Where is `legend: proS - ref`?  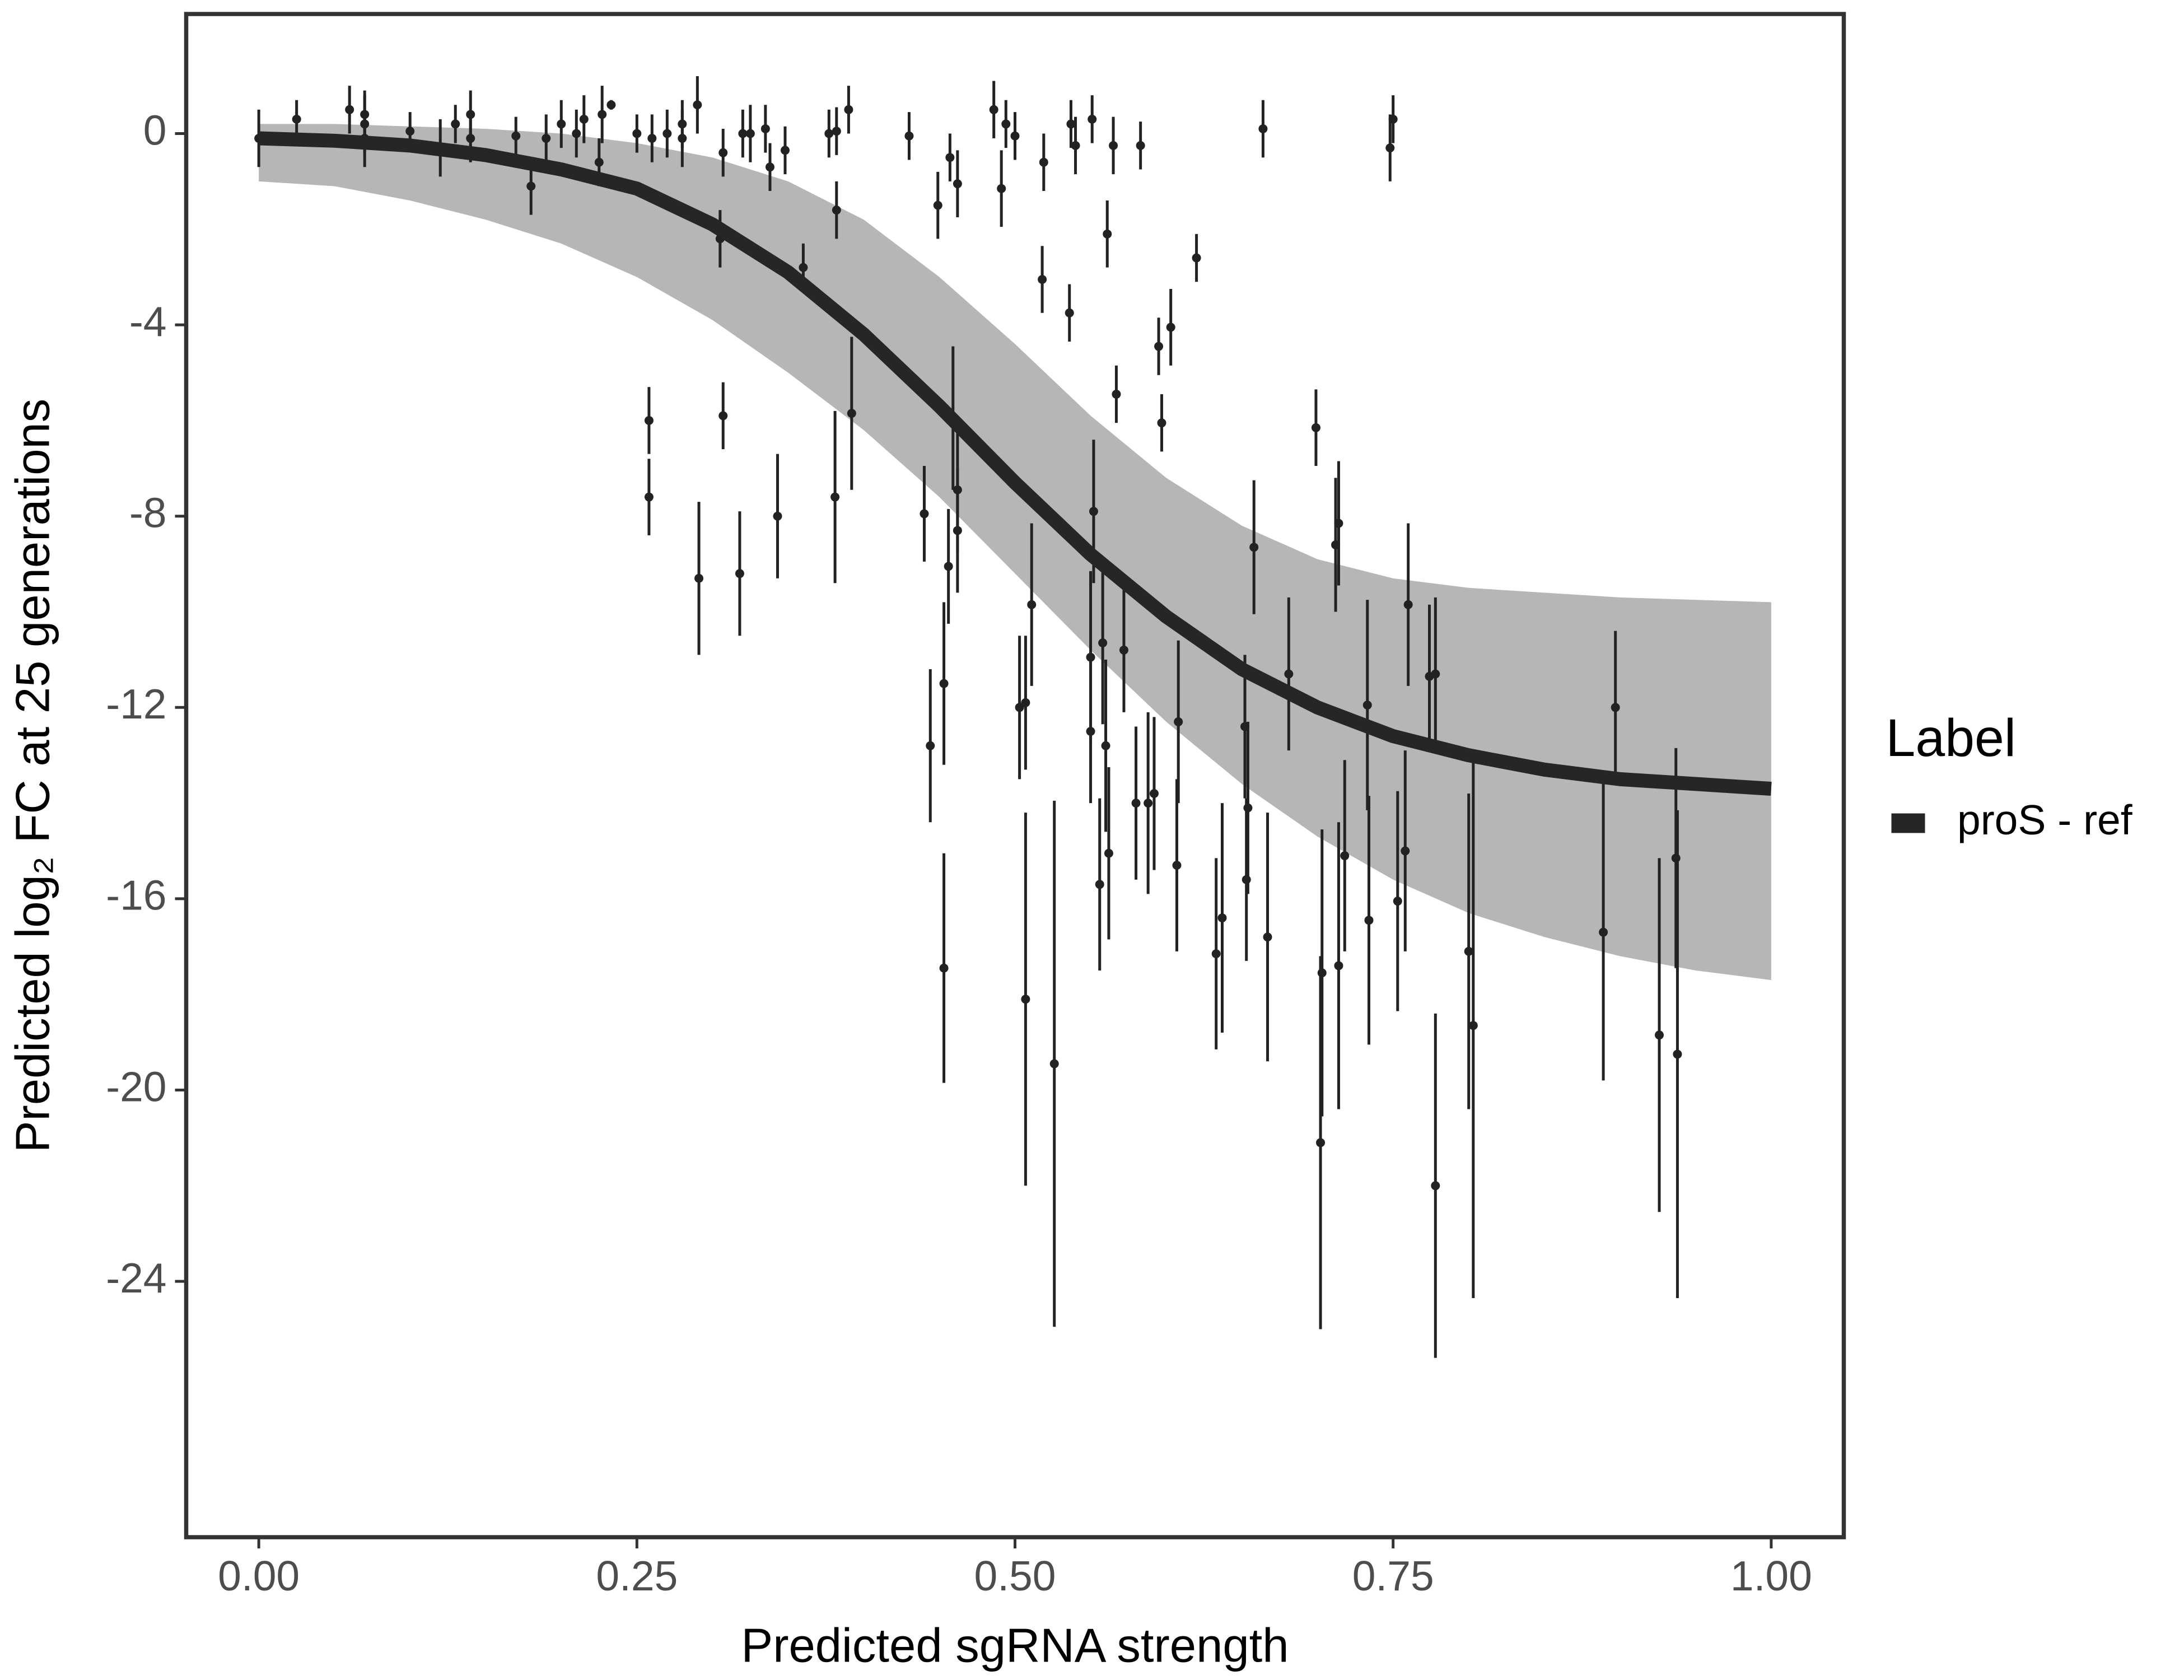
legend: proS - ref is located at coordinates (2012, 820).